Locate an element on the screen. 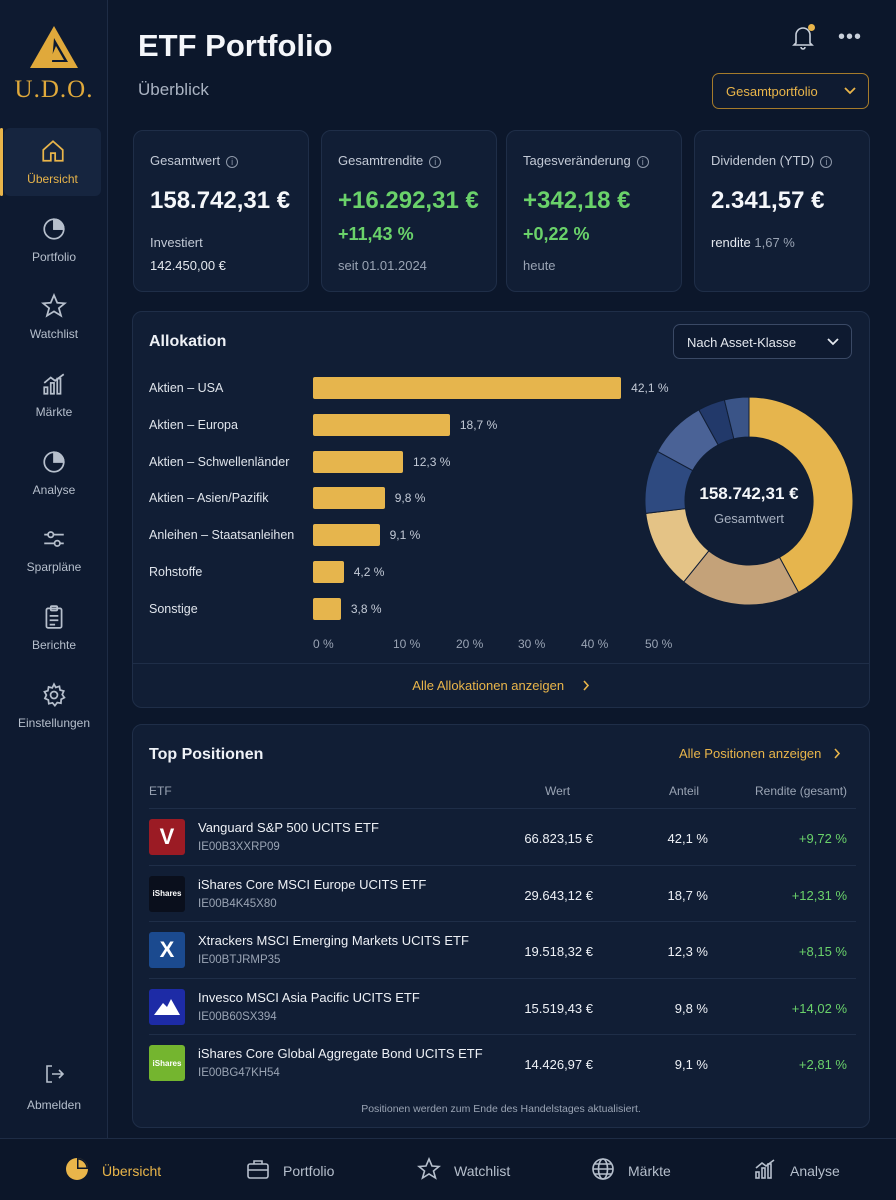  home-icon is located at coordinates (52, 151).